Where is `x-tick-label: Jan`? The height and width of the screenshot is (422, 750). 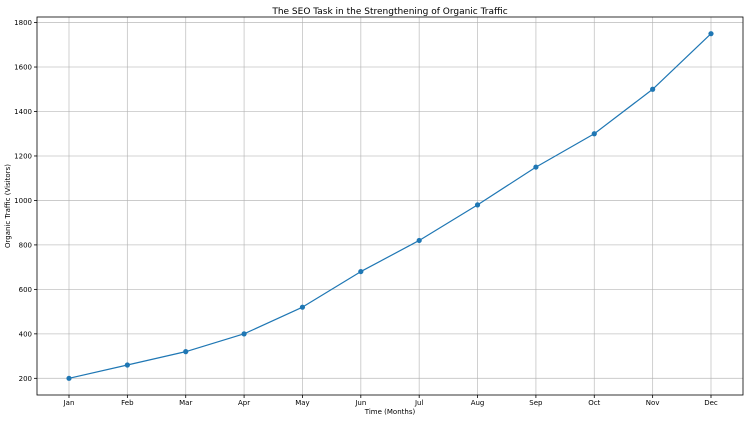 x-tick-label: Jan is located at coordinates (69, 403).